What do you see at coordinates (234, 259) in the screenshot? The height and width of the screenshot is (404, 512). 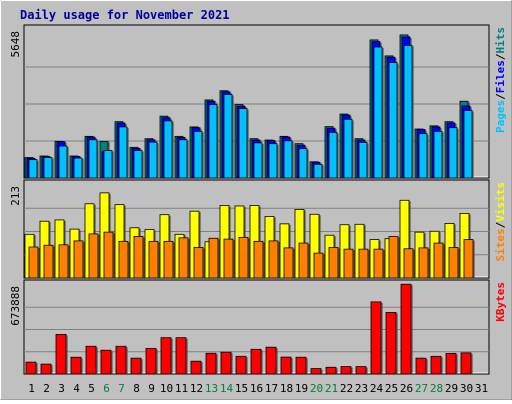 I see `bar-sites-day-14-shade` at bounding box center [234, 259].